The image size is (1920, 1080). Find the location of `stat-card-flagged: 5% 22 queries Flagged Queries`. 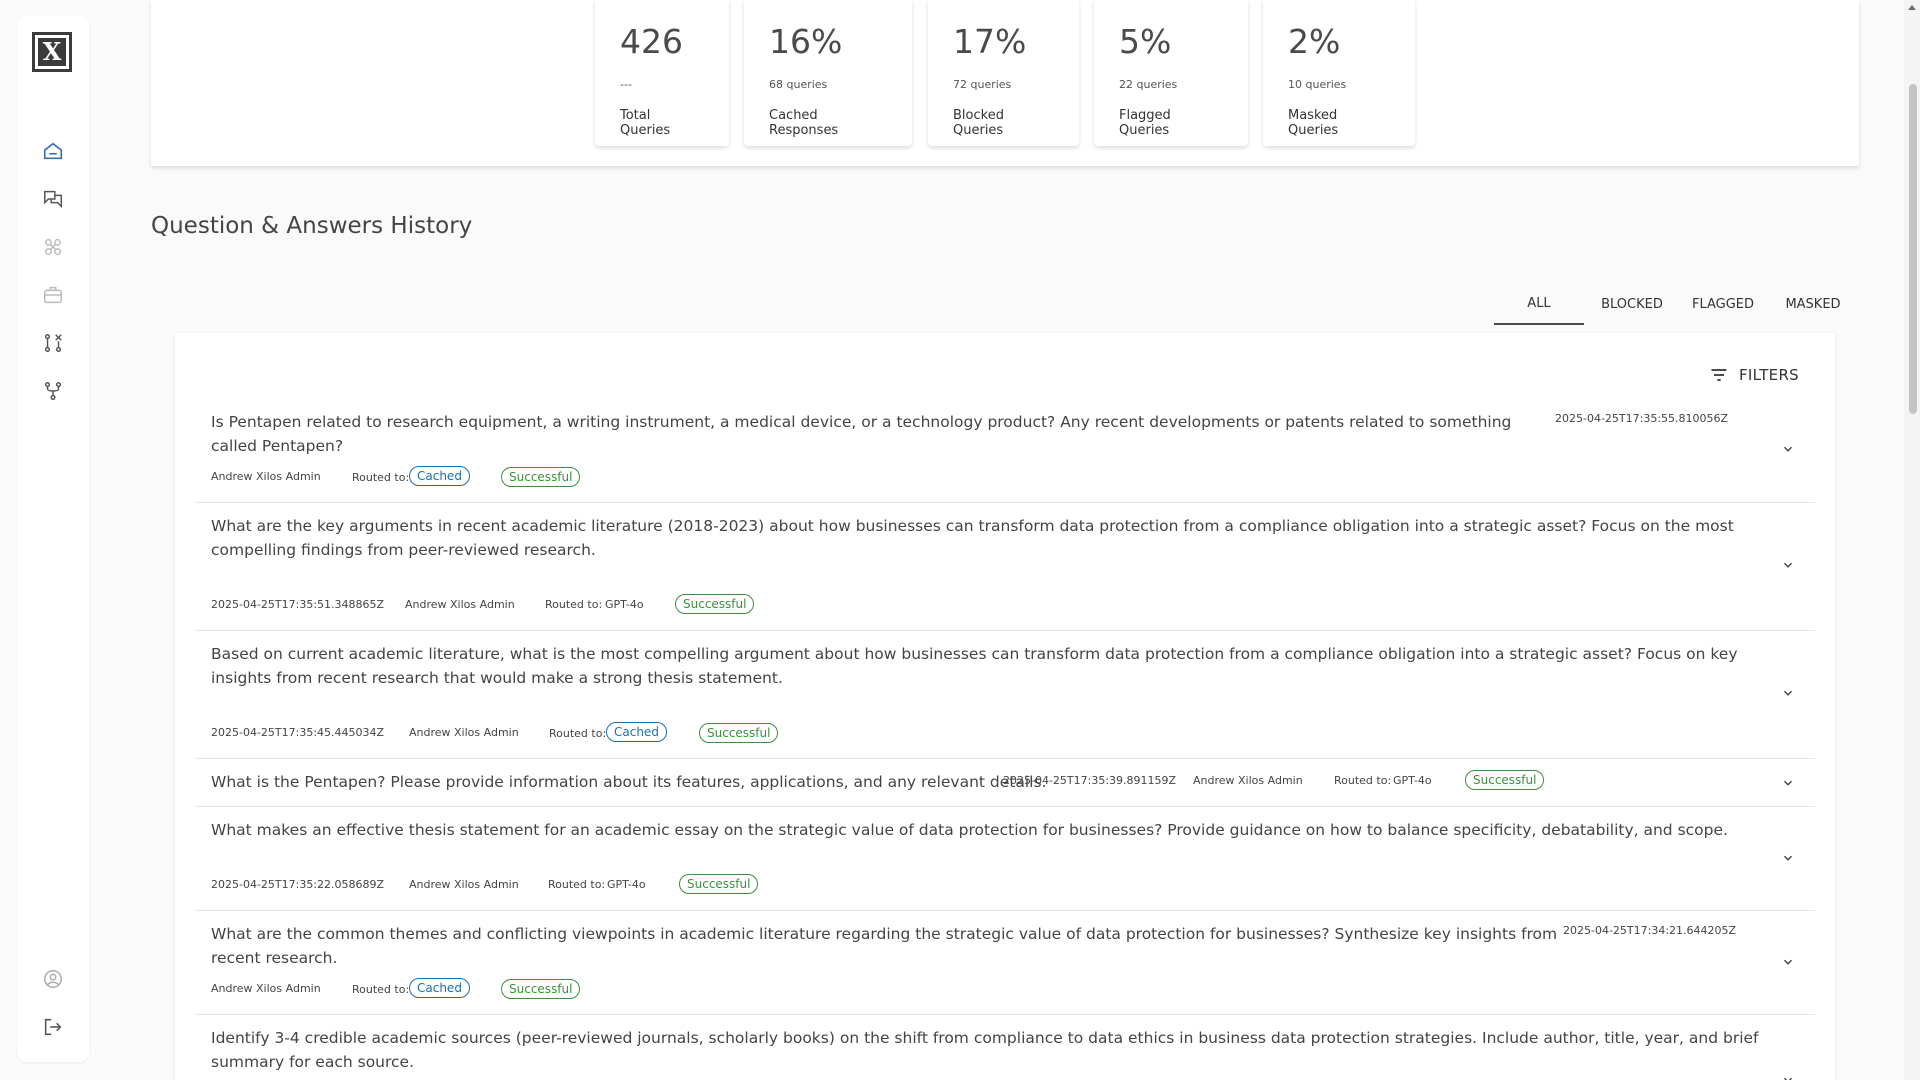

stat-card-flagged: 5% 22 queries Flagged Queries is located at coordinates (1171, 73).